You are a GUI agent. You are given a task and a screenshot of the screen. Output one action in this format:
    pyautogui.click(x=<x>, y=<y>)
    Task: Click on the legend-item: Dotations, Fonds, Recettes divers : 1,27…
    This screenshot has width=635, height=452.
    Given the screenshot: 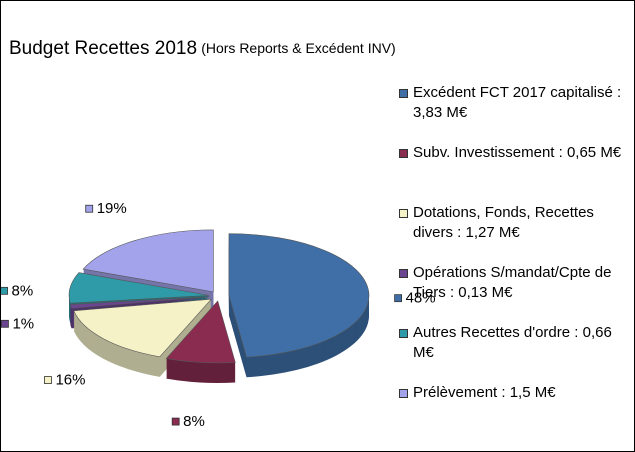 What is the action you would take?
    pyautogui.click(x=511, y=233)
    